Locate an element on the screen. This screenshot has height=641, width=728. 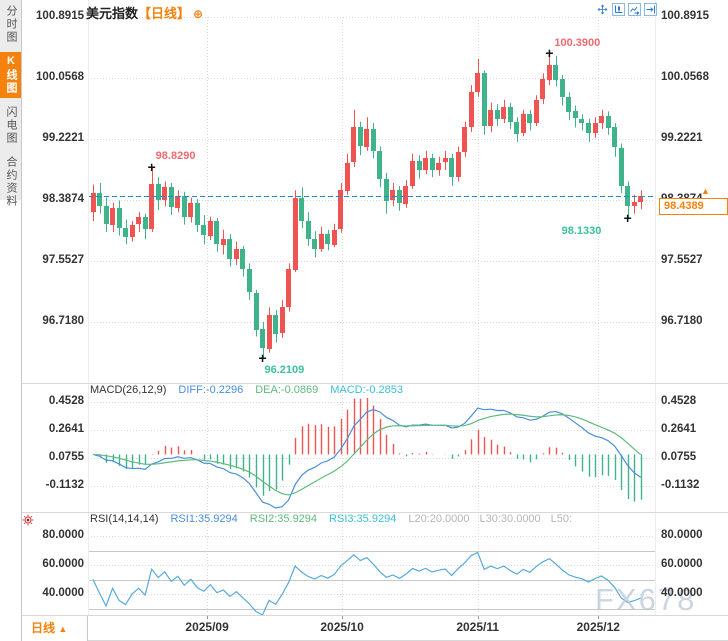
high-price-annotation: 100.3900 is located at coordinates (577, 42).